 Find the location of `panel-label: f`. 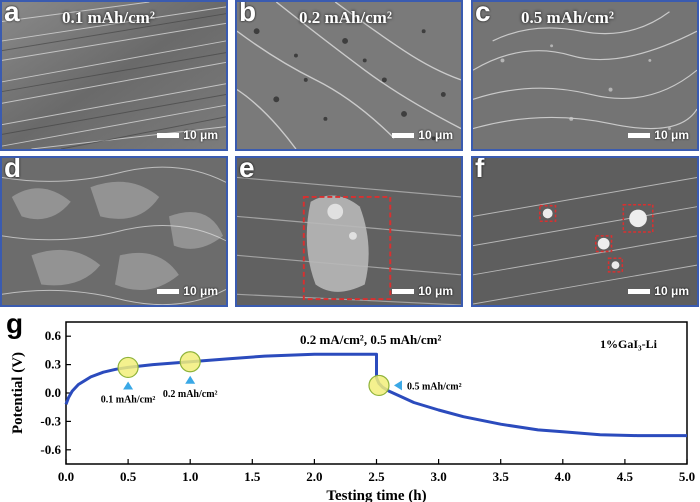

panel-label: f is located at coordinates (480, 169).